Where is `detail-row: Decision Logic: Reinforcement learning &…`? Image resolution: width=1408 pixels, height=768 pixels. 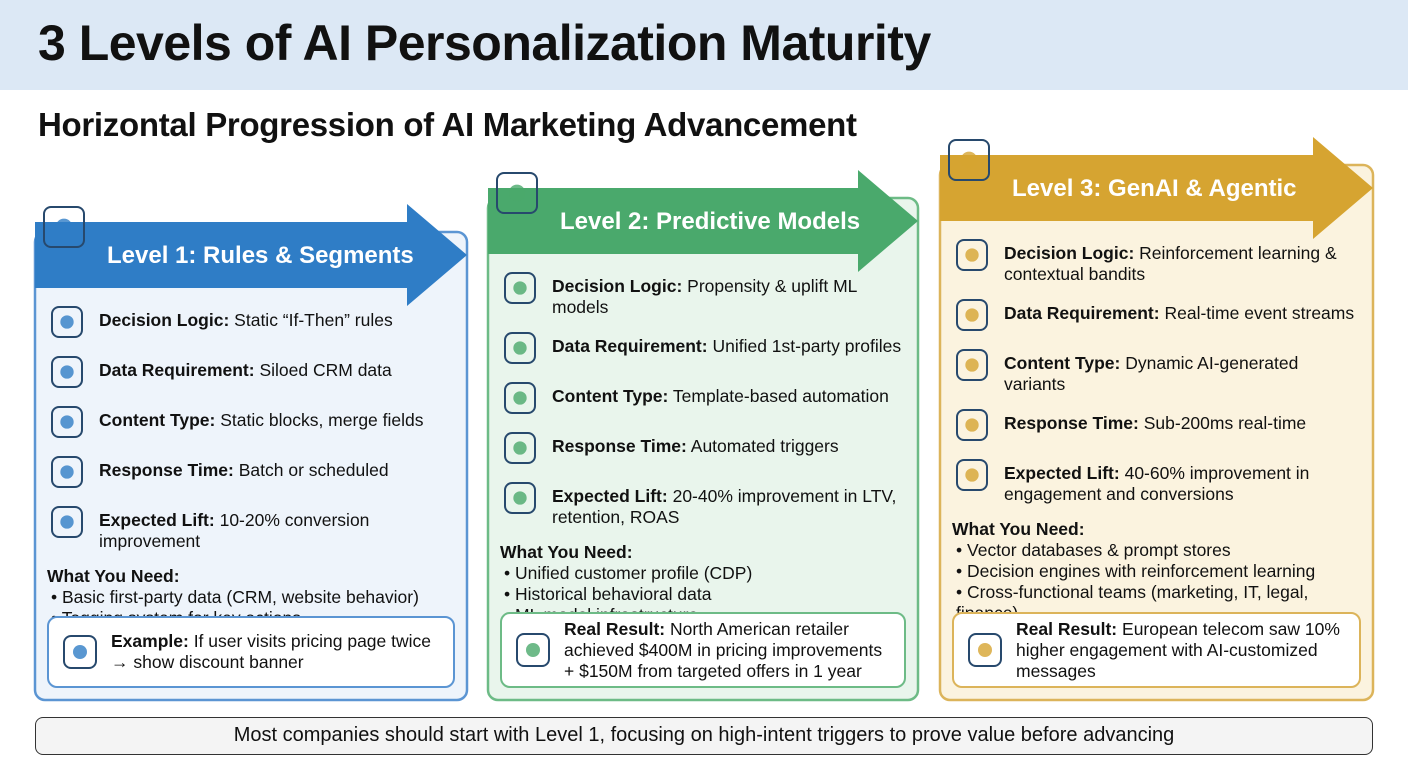 detail-row: Decision Logic: Reinforcement learning &… is located at coordinates (1156, 260).